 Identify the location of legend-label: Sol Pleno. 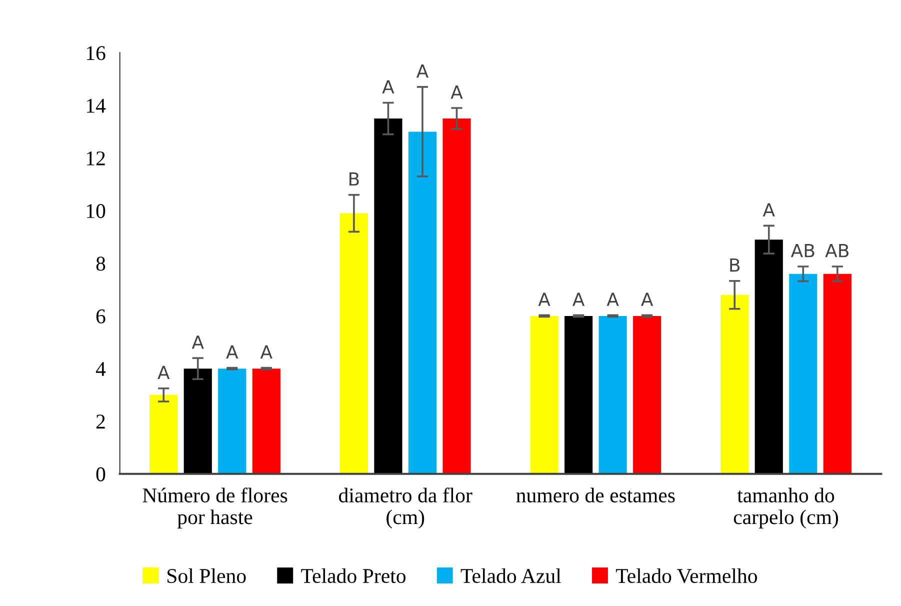
(207, 576).